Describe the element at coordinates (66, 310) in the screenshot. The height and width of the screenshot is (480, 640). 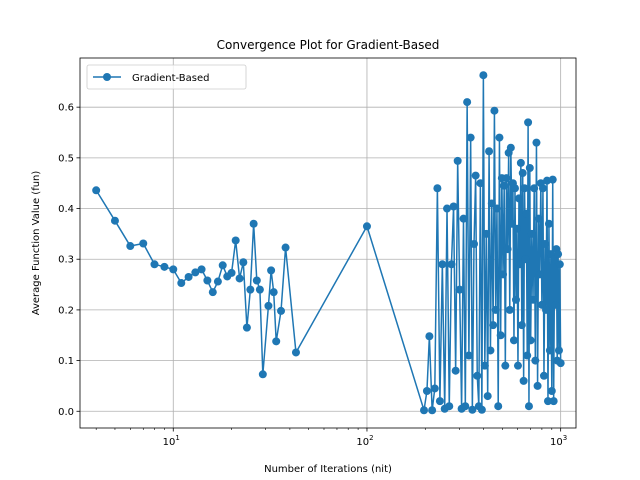
I see `y-tick-label: 0.2` at that location.